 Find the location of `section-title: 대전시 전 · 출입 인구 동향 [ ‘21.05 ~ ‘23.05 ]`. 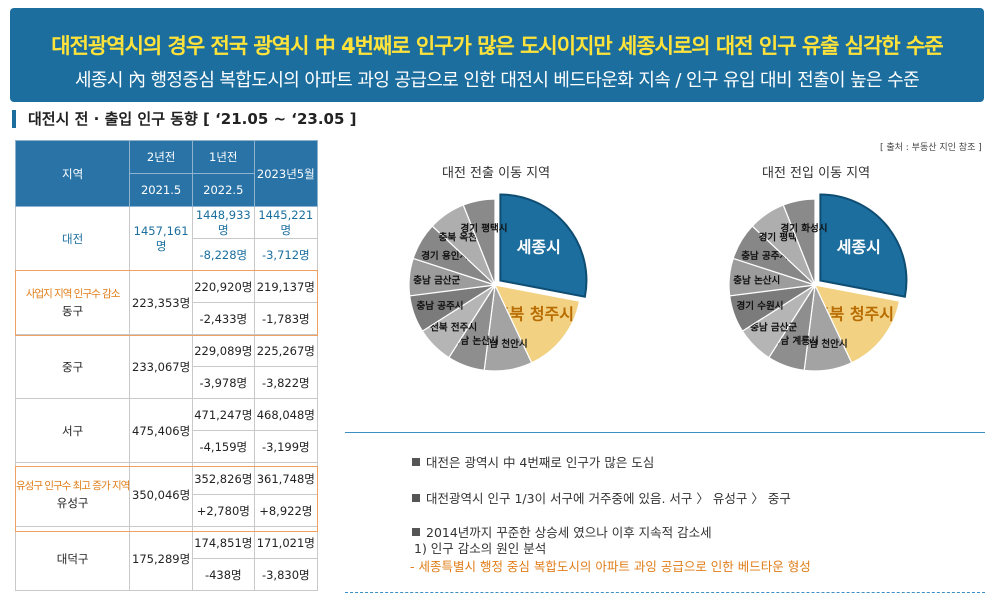

section-title: 대전시 전 · 출입 인구 동향 [ ‘21.05 ~ ‘23.05 ] is located at coordinates (184, 119).